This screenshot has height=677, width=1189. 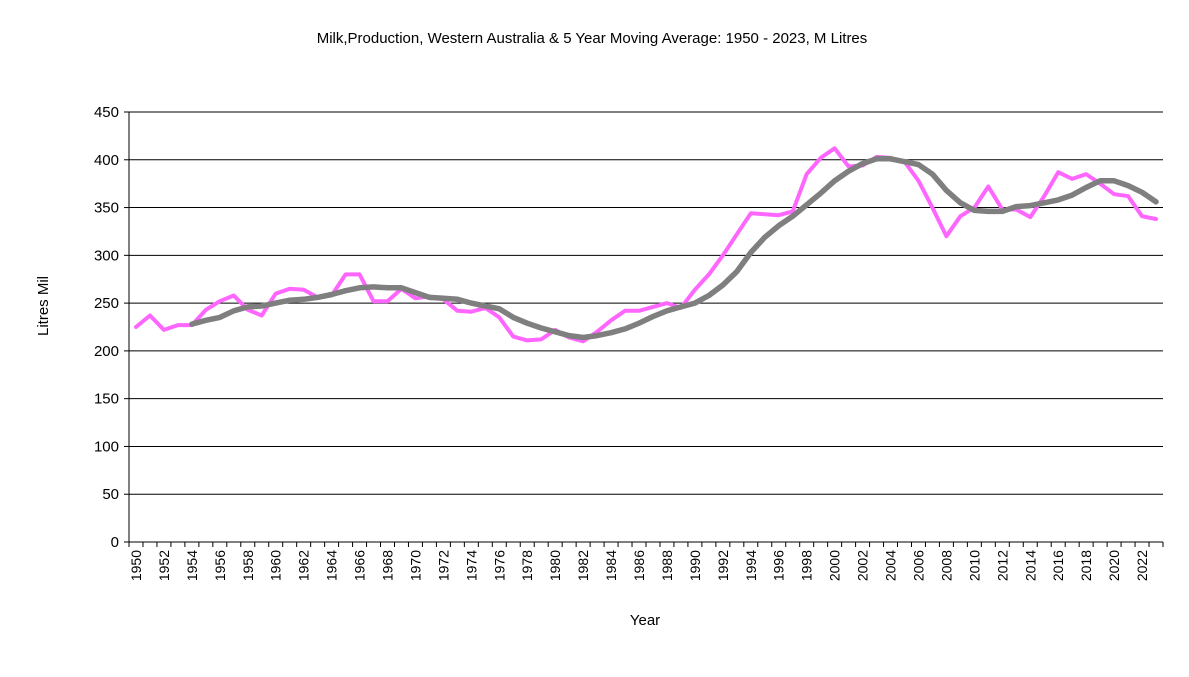 What do you see at coordinates (807, 565) in the screenshot?
I see `x-tick-label: 1998` at bounding box center [807, 565].